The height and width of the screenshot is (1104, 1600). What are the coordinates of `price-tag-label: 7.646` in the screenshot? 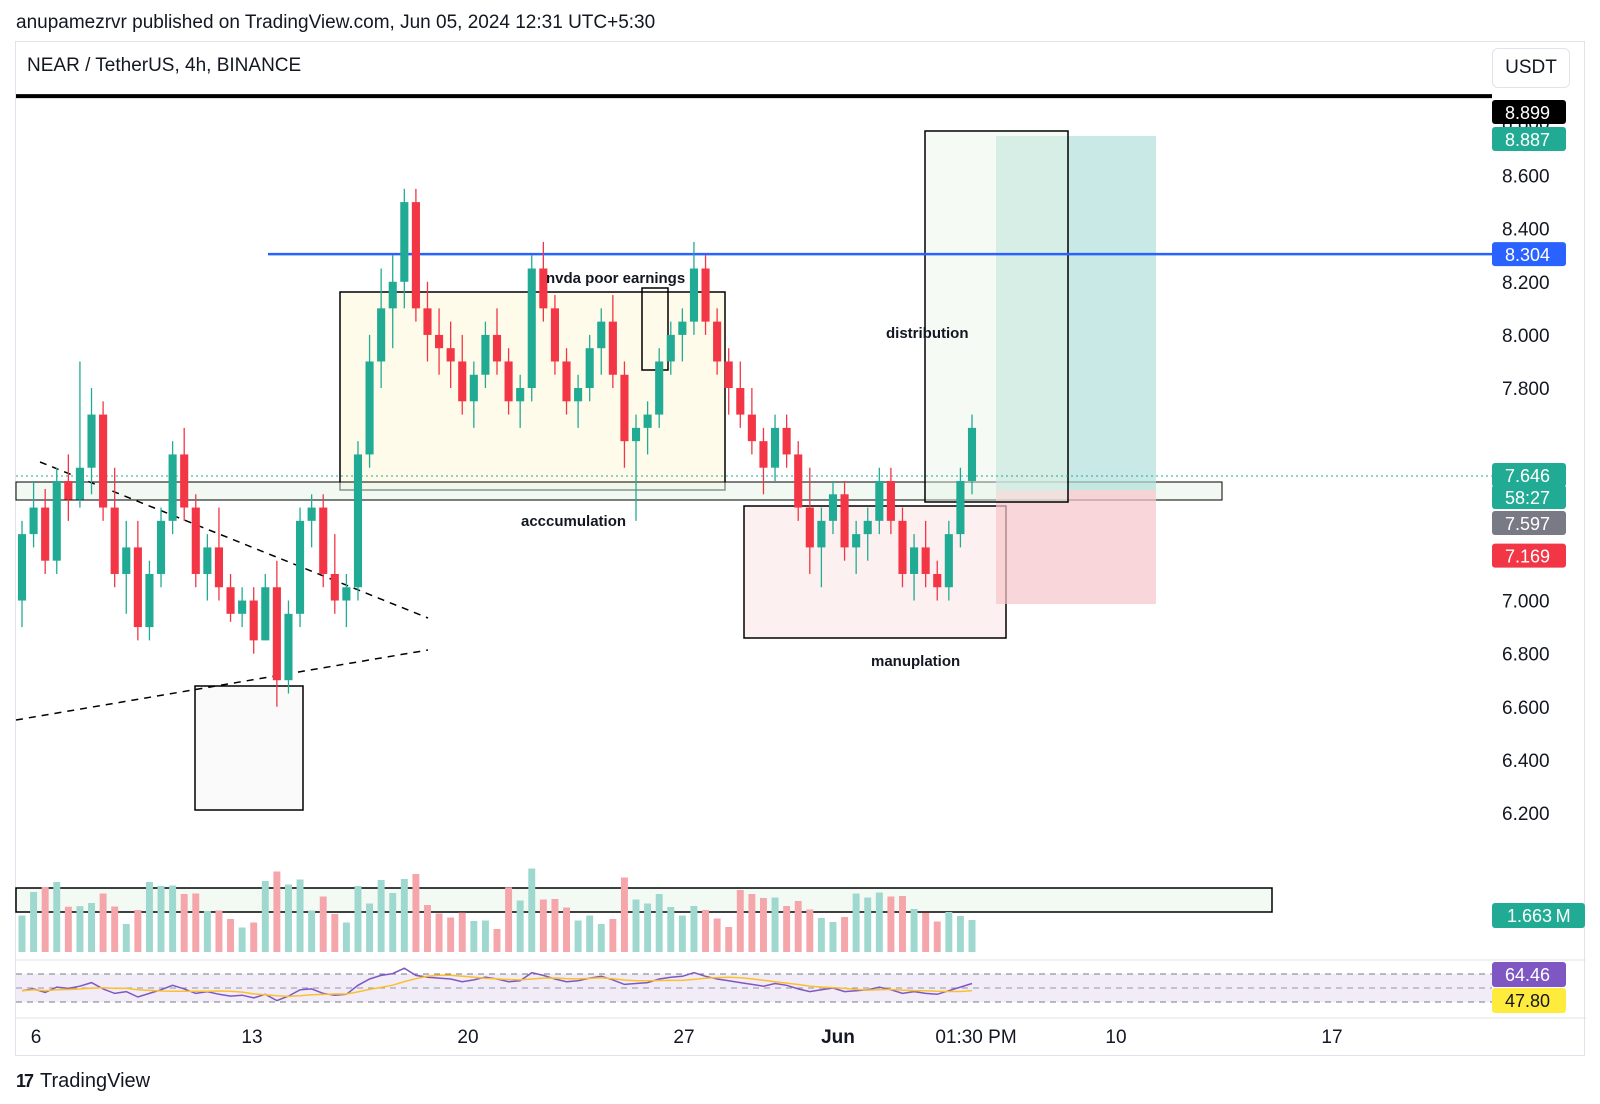 It's located at (1527, 476).